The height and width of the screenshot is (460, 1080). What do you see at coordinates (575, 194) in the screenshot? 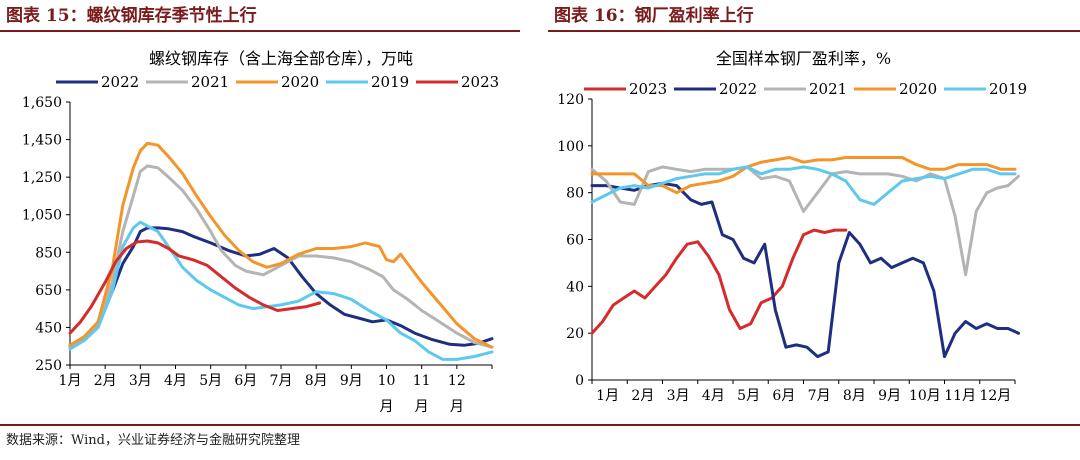
I see `y-tick-label: 80` at bounding box center [575, 194].